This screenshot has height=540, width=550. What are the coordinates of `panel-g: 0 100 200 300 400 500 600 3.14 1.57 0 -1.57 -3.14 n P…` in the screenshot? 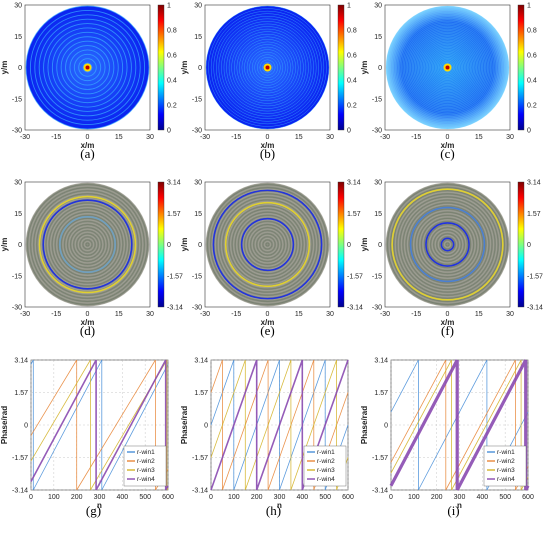 It's located at (87, 438).